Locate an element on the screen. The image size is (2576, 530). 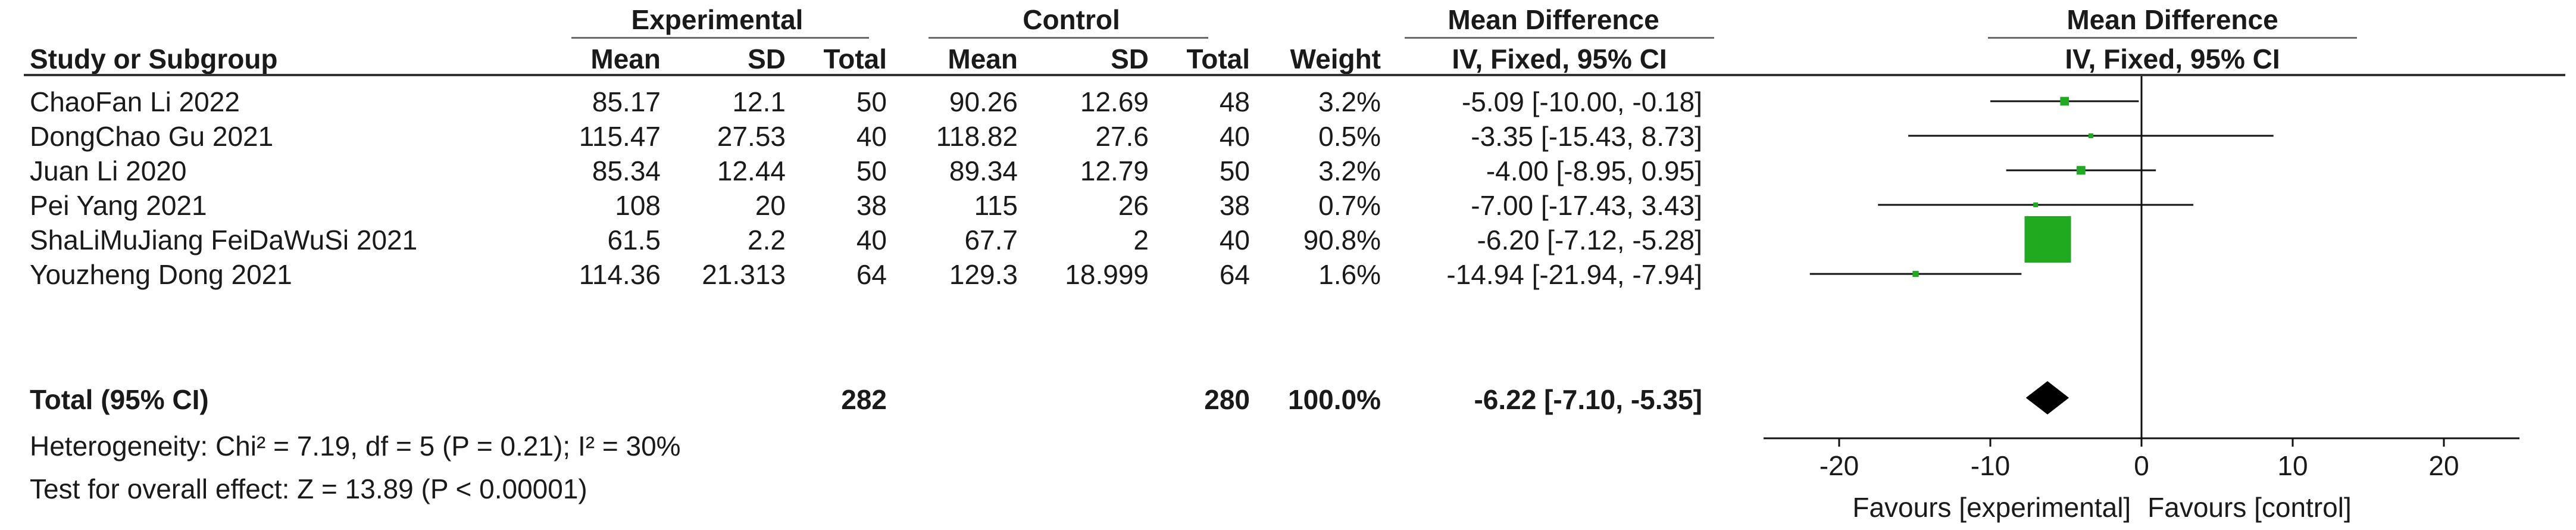
x-tick-label: -20 is located at coordinates (1839, 466).